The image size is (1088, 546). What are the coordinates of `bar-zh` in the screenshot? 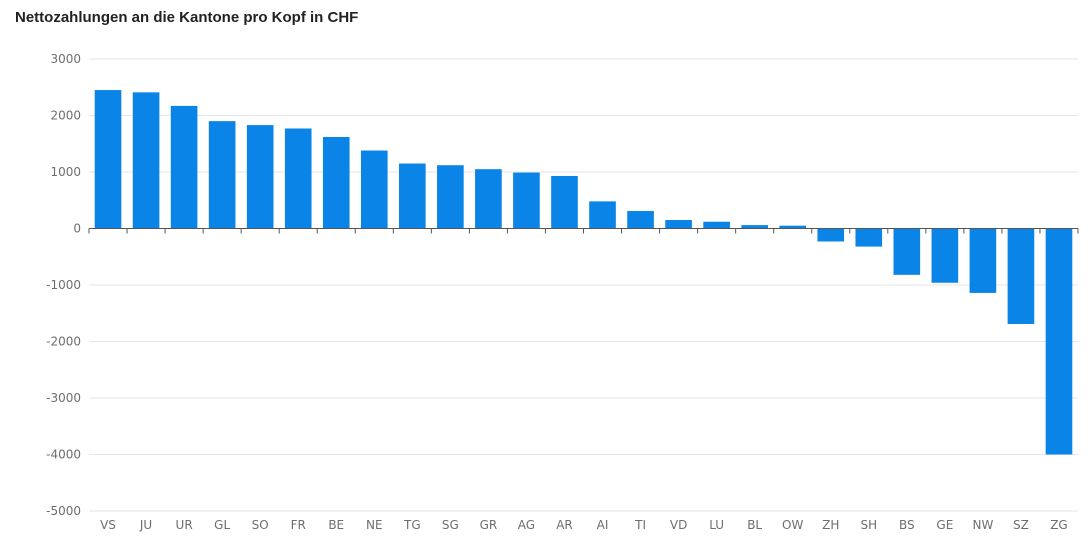 It's located at (831, 235).